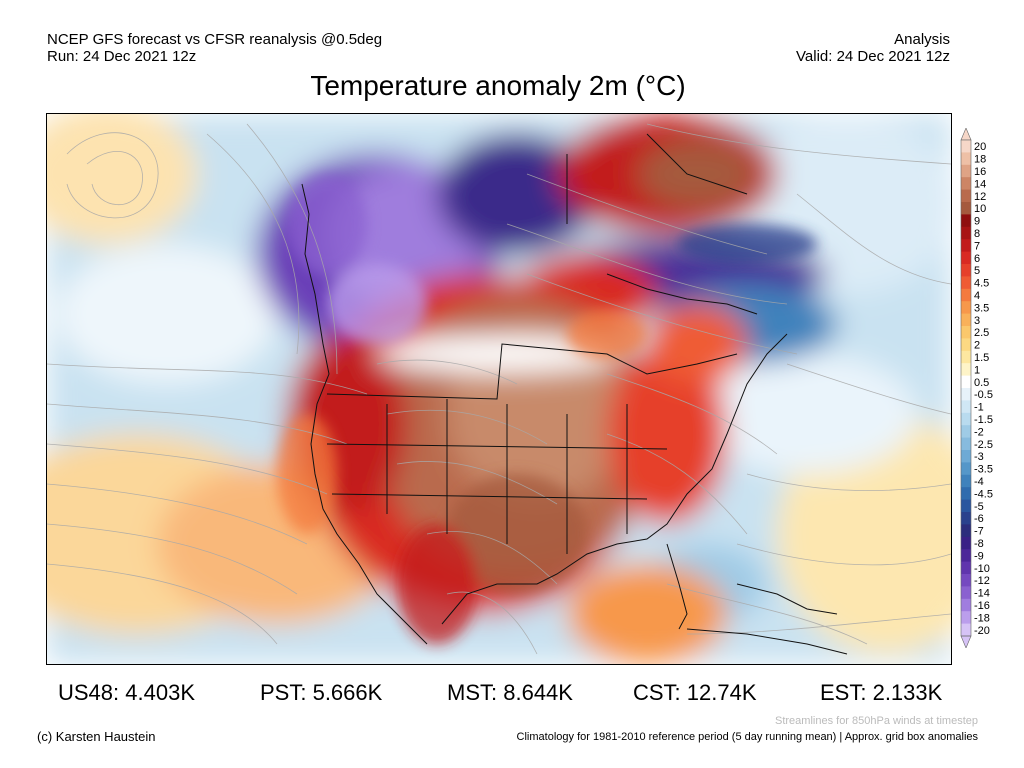  Describe the element at coordinates (979, 519) in the screenshot. I see `colorbar-label: -6` at that location.